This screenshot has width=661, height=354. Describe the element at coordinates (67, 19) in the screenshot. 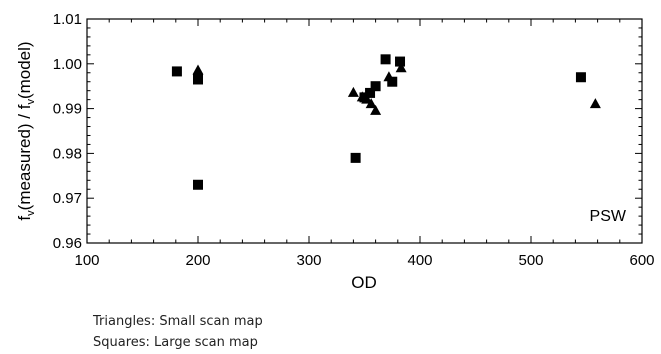

I see `y-tick-label: 1.01` at that location.